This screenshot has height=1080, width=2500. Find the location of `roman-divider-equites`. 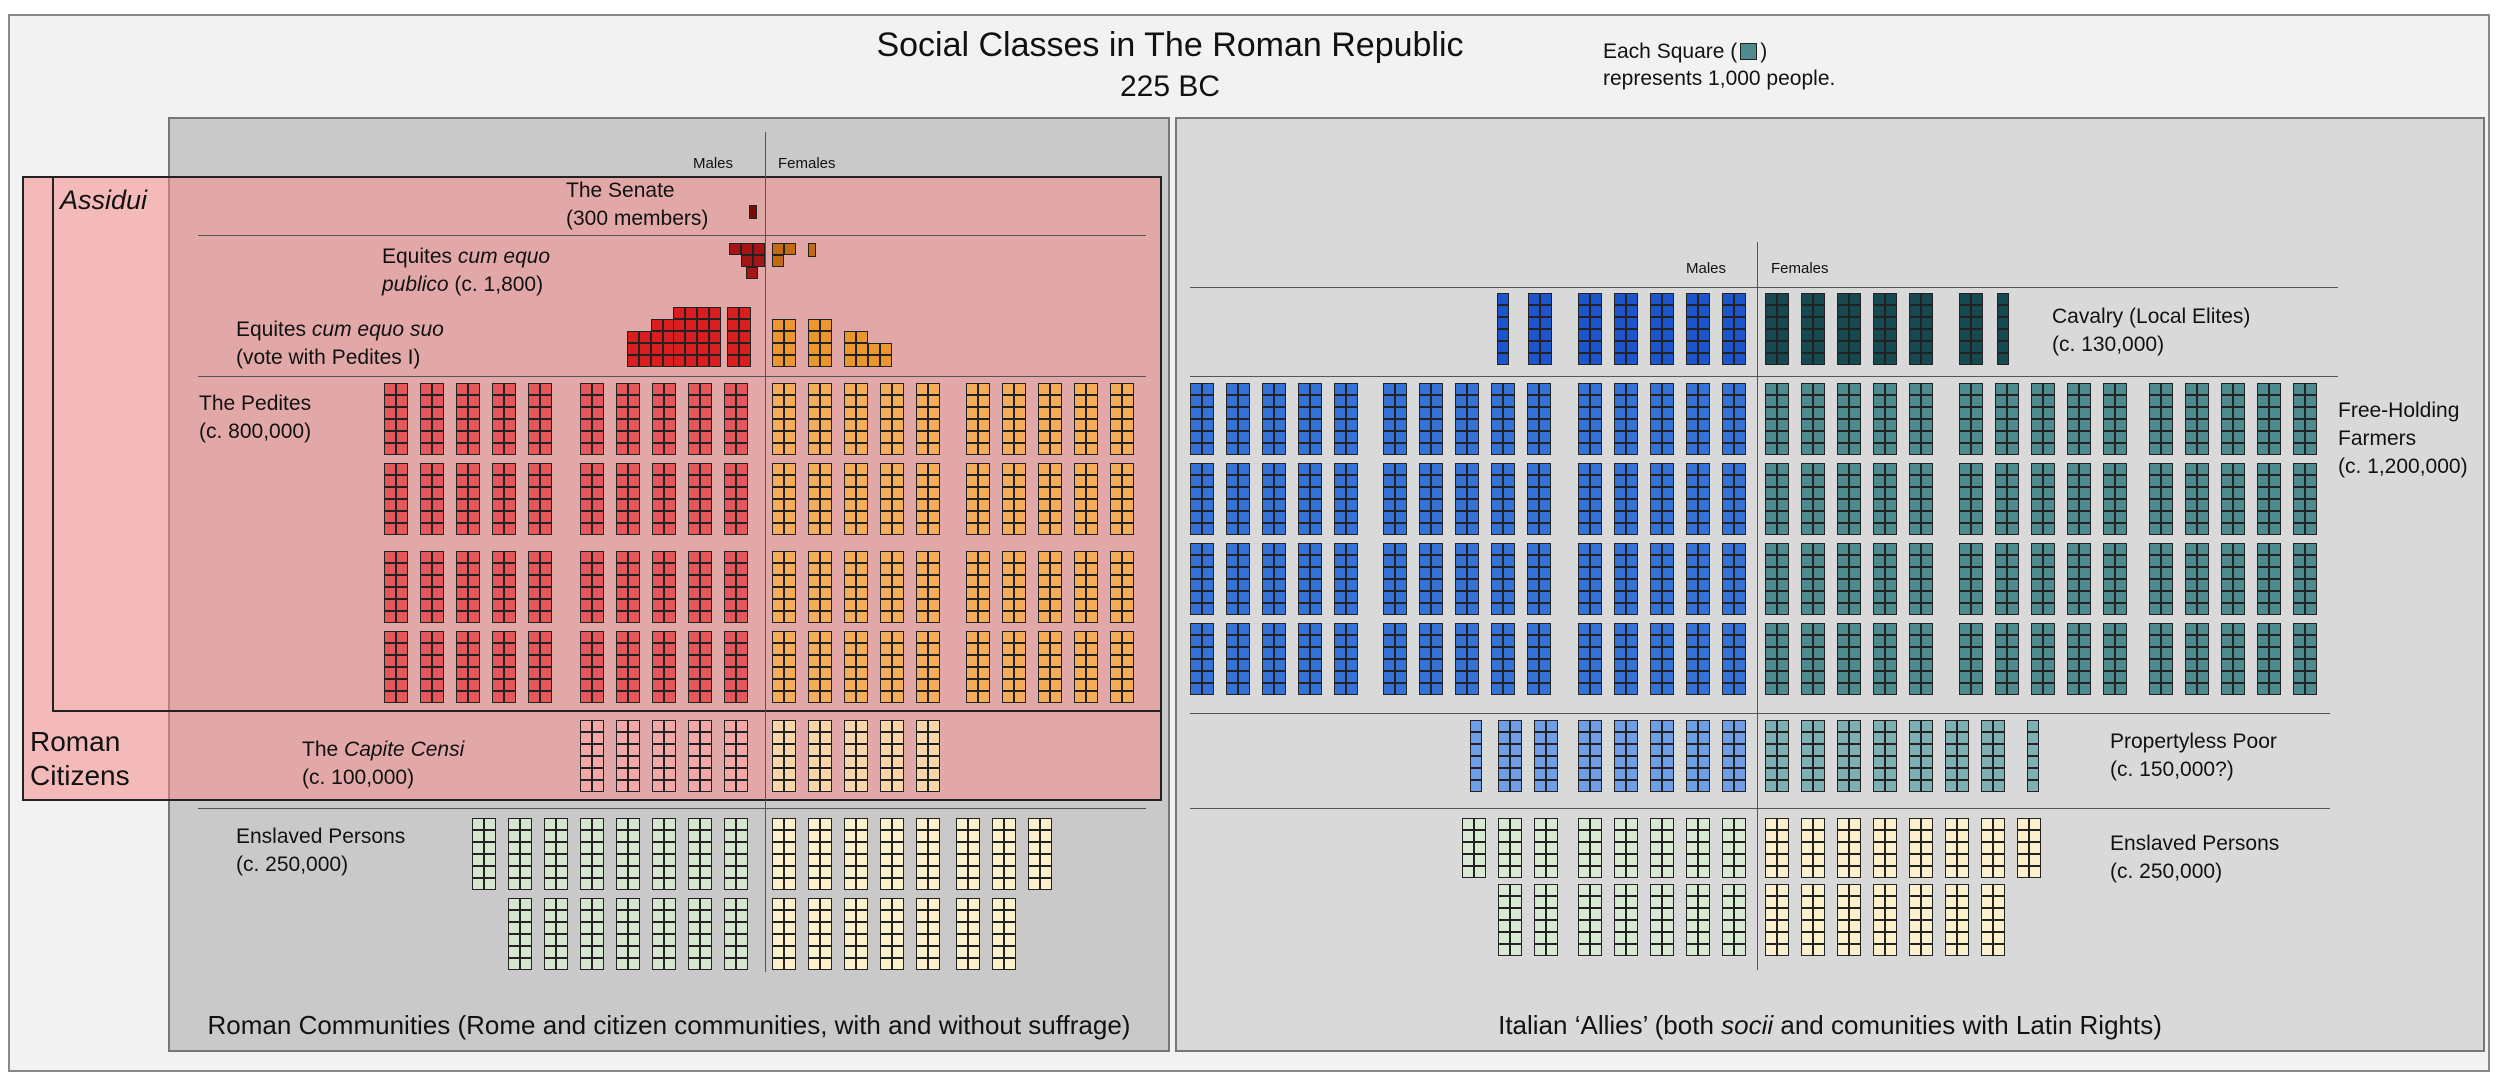

roman-divider-equites is located at coordinates (672, 376).